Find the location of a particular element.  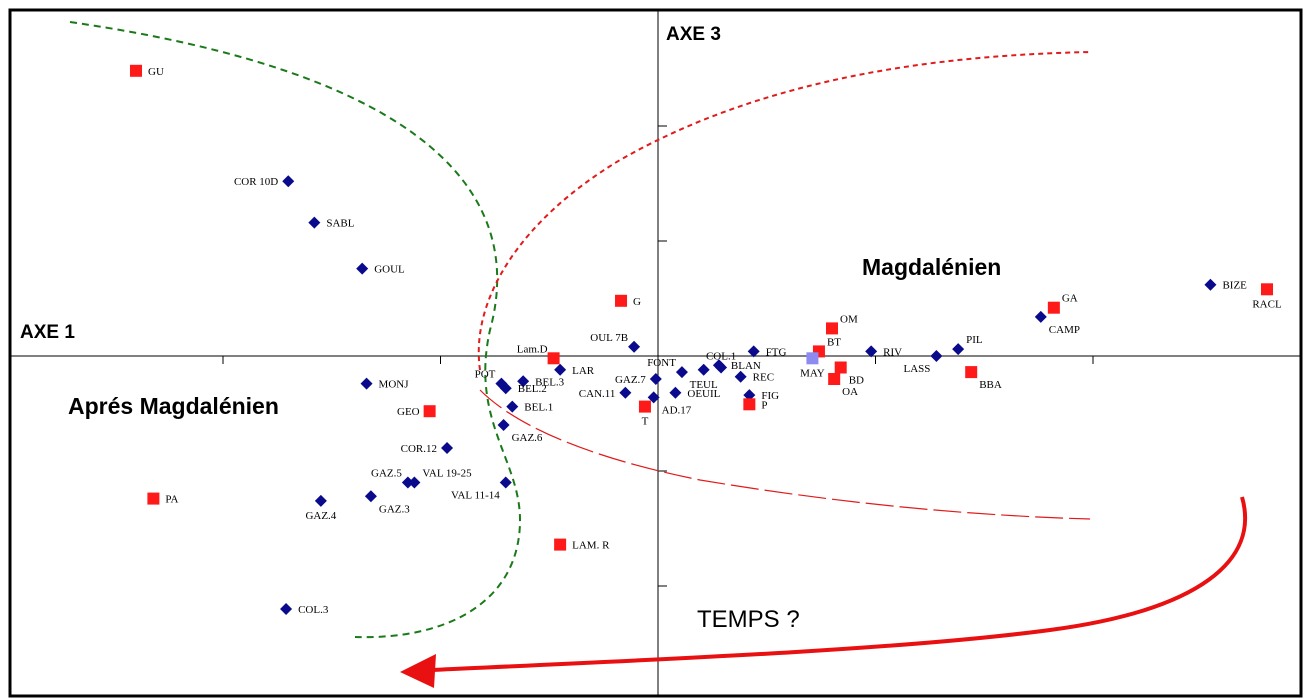

point-label: LAM. R is located at coordinates (591, 546).